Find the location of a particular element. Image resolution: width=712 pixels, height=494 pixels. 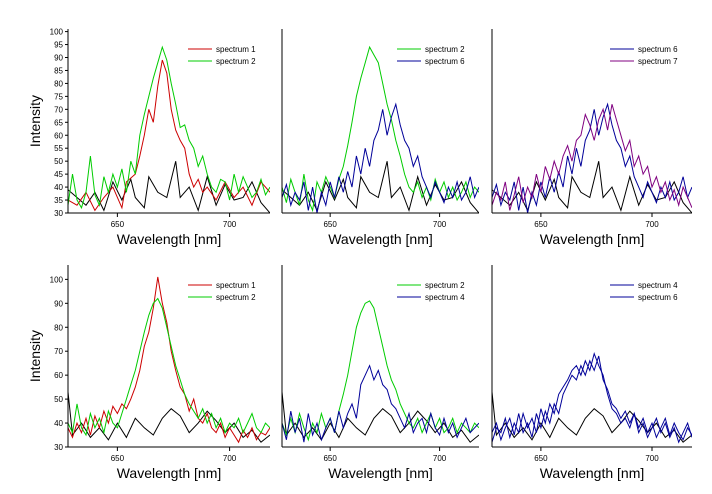

y-tick-label: 85 is located at coordinates (58, 70).